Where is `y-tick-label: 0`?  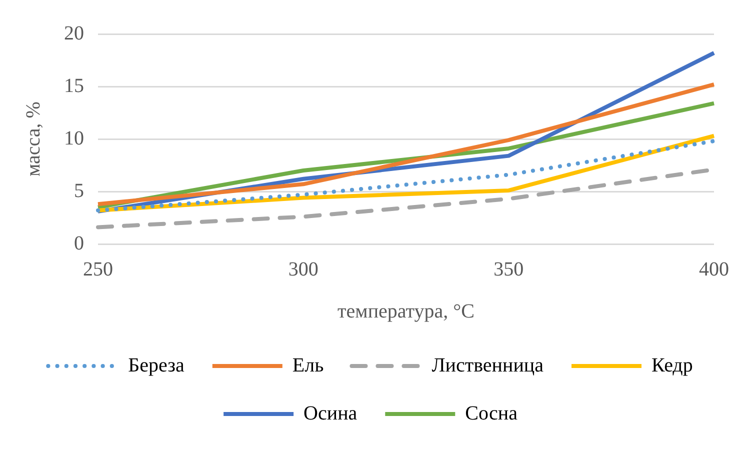 y-tick-label: 0 is located at coordinates (79, 243).